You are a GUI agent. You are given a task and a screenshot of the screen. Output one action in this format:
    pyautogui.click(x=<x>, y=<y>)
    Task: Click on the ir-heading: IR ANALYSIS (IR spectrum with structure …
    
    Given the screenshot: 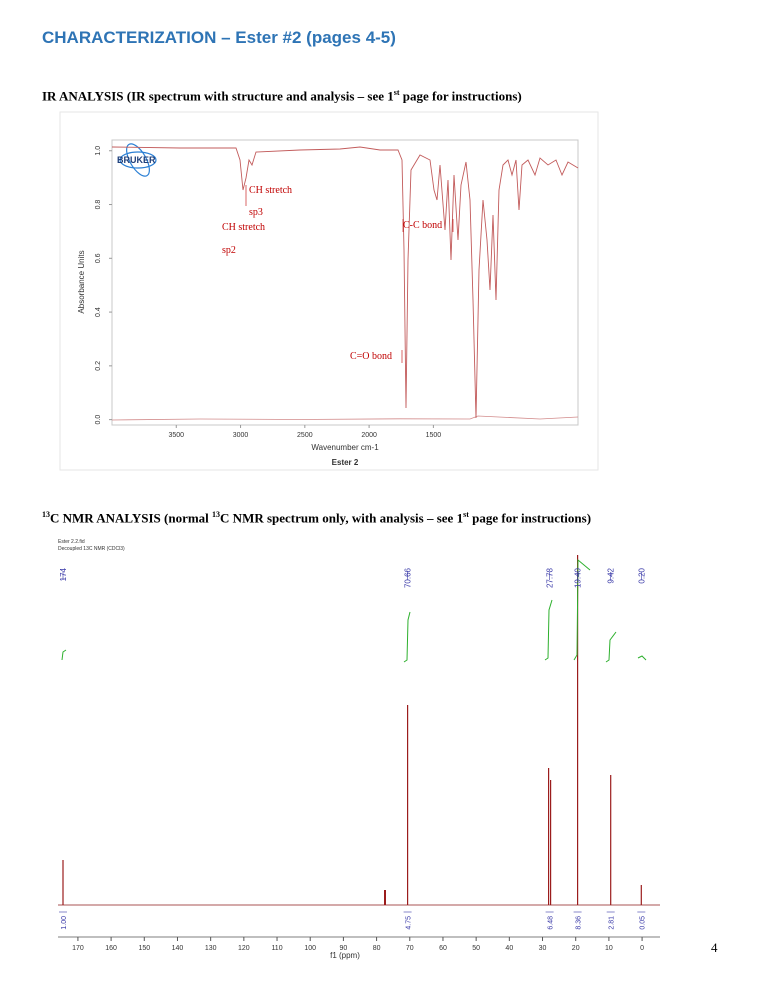 What is the action you would take?
    pyautogui.click(x=282, y=96)
    